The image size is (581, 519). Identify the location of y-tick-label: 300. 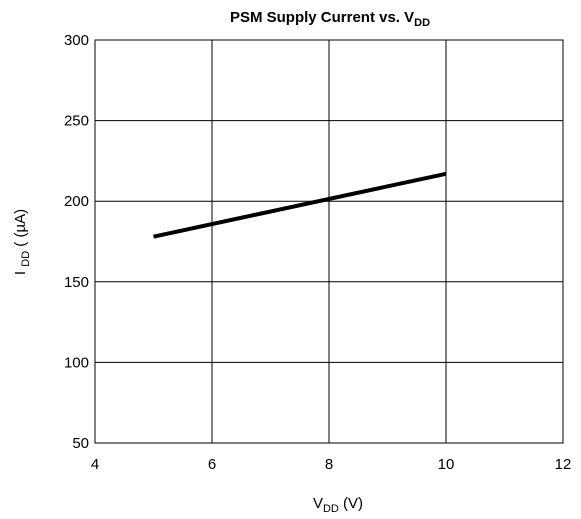
(76, 40).